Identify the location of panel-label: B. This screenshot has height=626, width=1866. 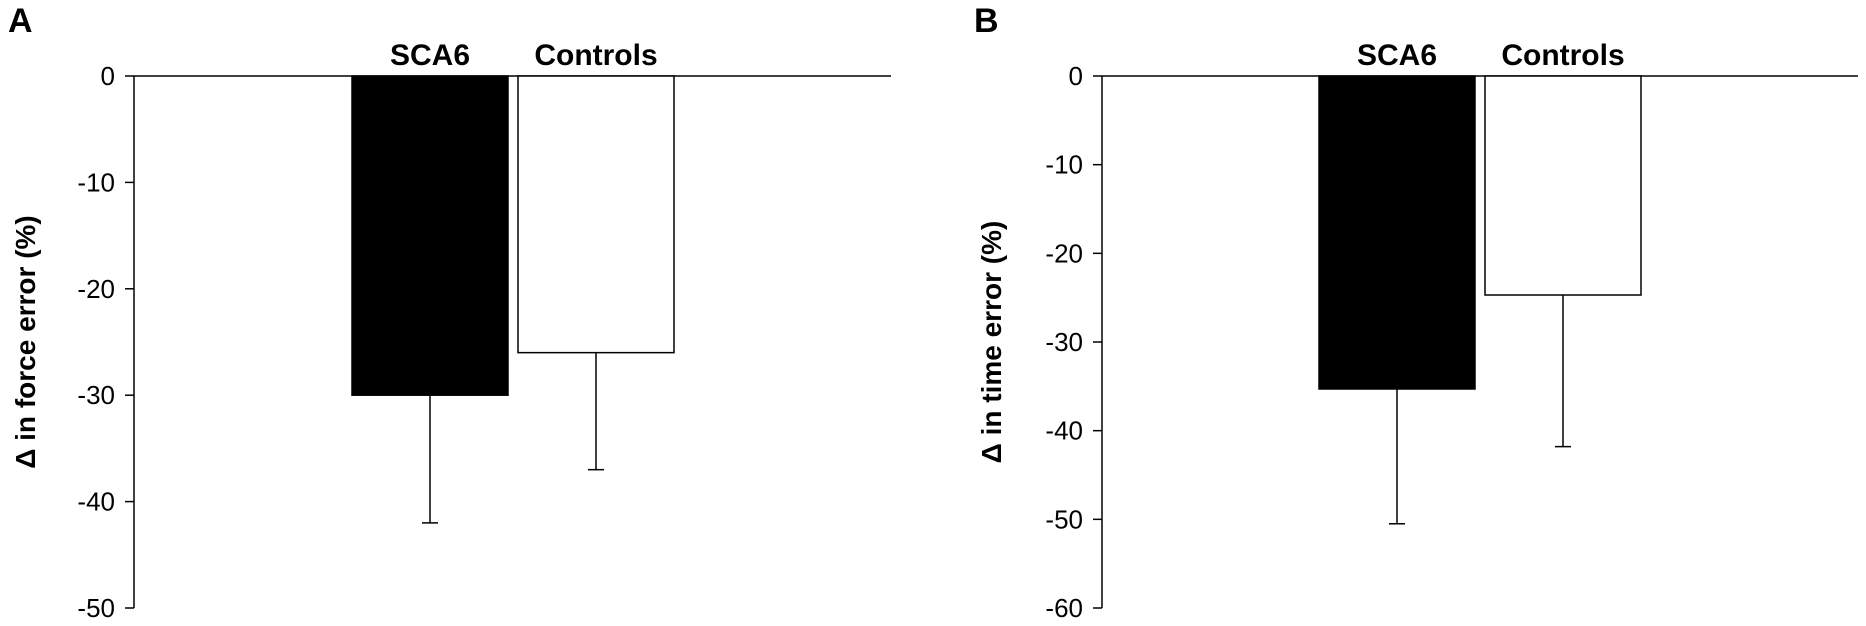
(986, 21).